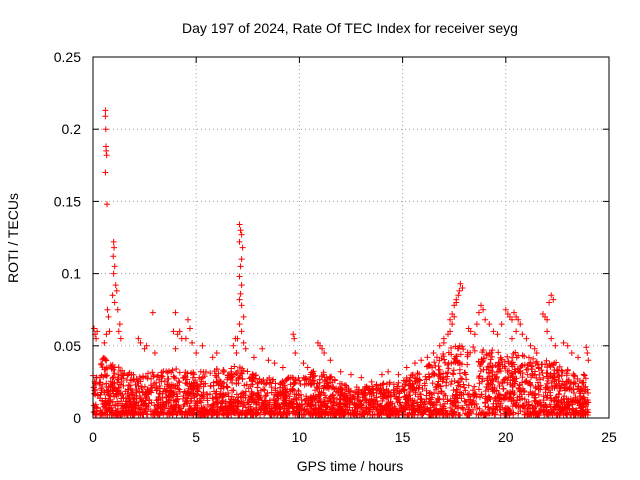 This screenshot has height=480, width=640. Describe the element at coordinates (609, 437) in the screenshot. I see `x-tick-label: 25` at that location.